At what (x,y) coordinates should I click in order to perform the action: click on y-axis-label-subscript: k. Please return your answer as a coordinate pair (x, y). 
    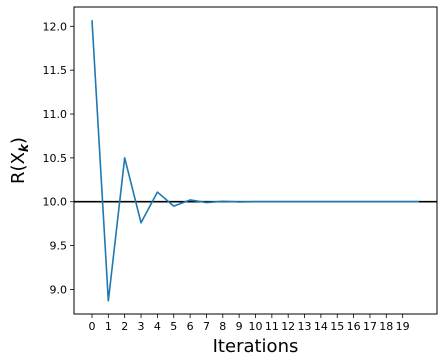
    Looking at the image, I should click on (24, 147).